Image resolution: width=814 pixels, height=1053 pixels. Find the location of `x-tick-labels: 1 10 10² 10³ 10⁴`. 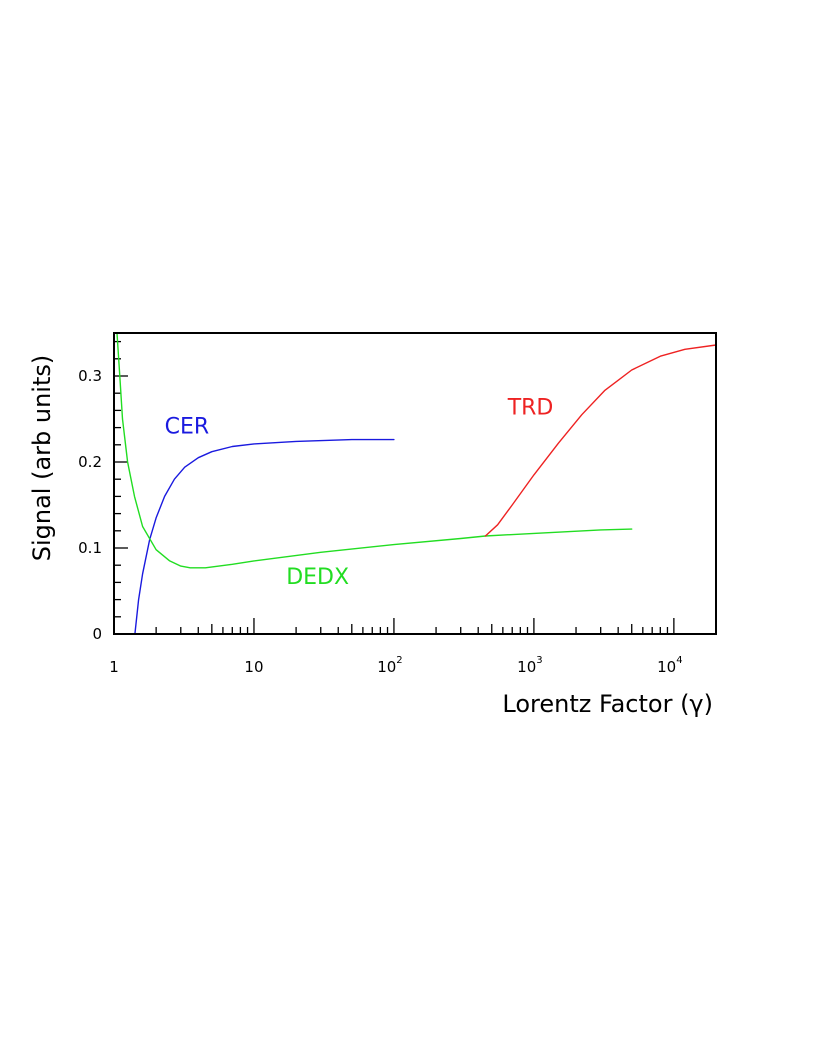

x-tick-labels: 1 10 10² 10³ 10⁴ is located at coordinates (395, 665).